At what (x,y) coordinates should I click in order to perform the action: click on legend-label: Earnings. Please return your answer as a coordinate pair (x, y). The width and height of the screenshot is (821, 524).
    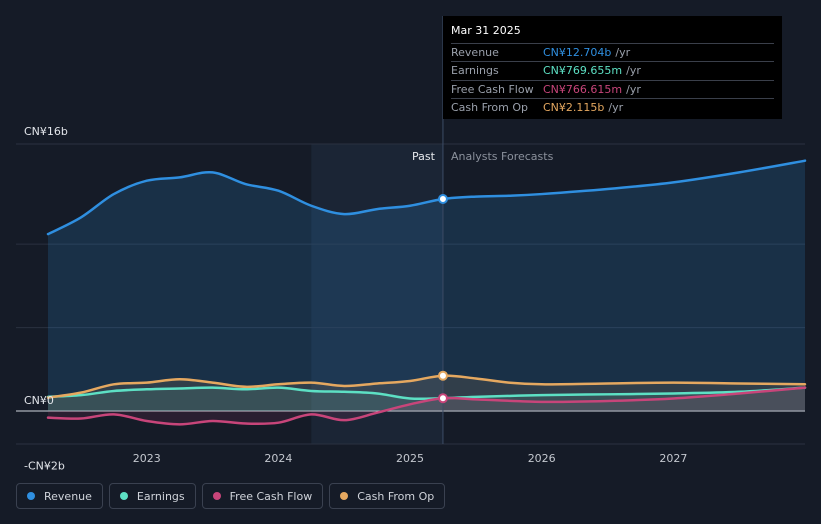
    Looking at the image, I should click on (160, 496).